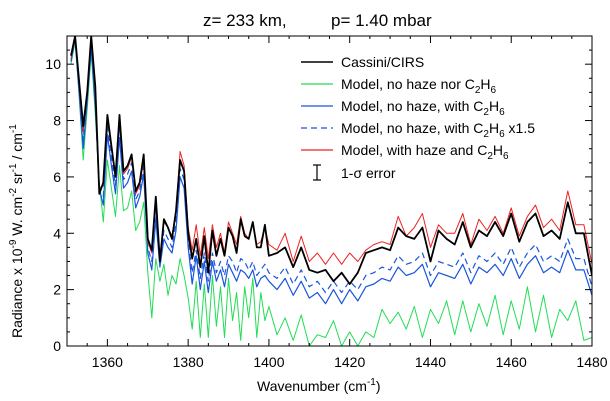 The image size is (610, 401). What do you see at coordinates (17, 180) in the screenshot?
I see `y-axis-label-mid2: sr` at bounding box center [17, 180].